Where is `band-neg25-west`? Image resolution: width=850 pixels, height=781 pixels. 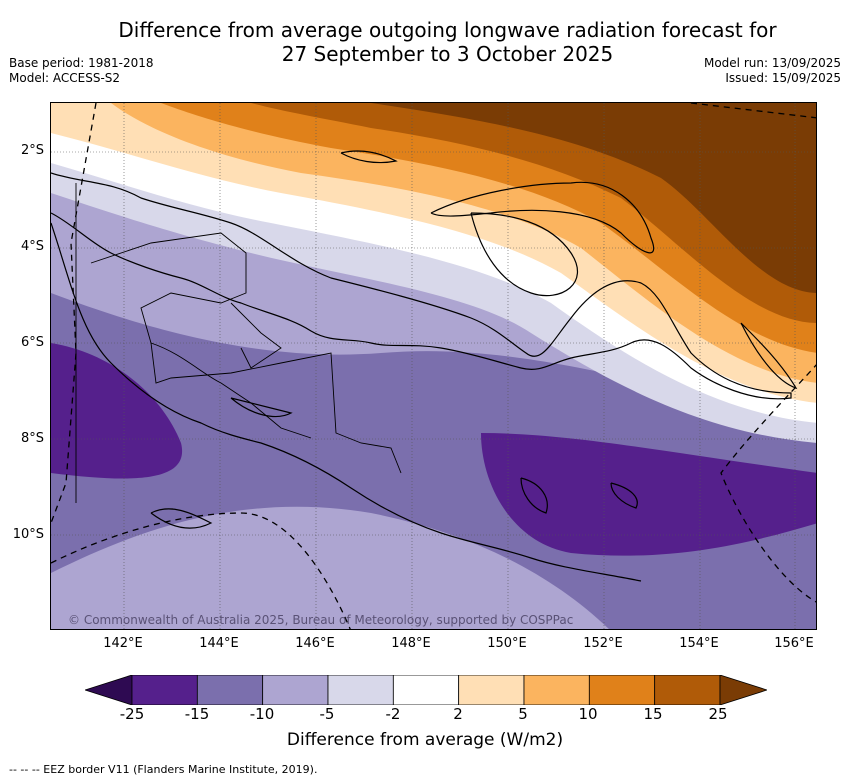 band-neg25-west is located at coordinates (117, 411).